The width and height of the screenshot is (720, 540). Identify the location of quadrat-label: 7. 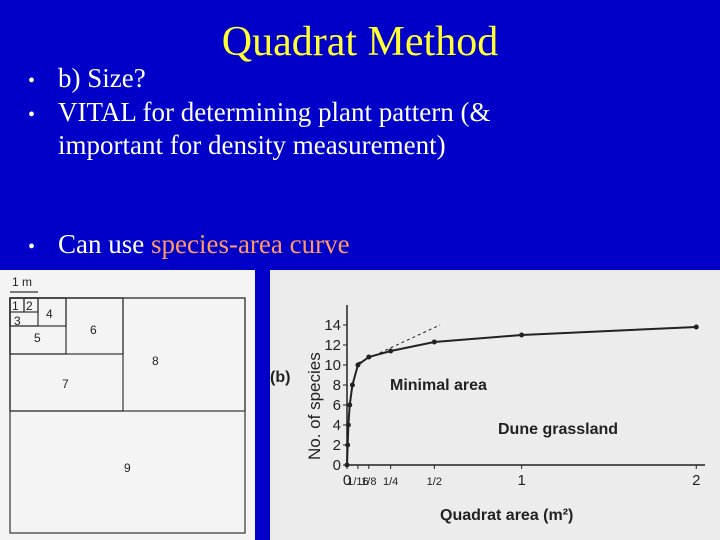
(65, 384).